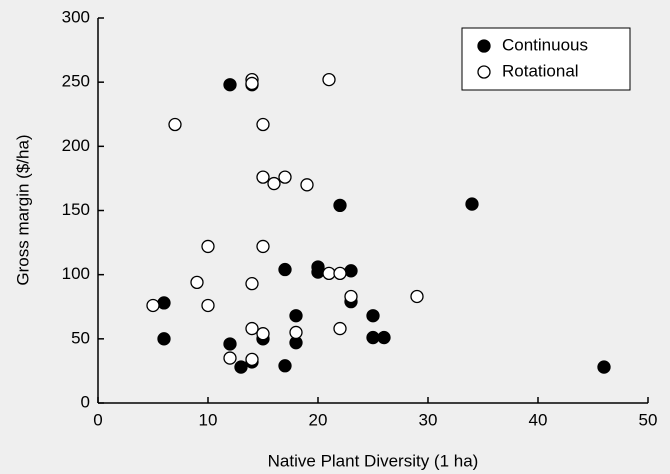 Image resolution: width=670 pixels, height=474 pixels. I want to click on x-tick-label: 0, so click(97, 419).